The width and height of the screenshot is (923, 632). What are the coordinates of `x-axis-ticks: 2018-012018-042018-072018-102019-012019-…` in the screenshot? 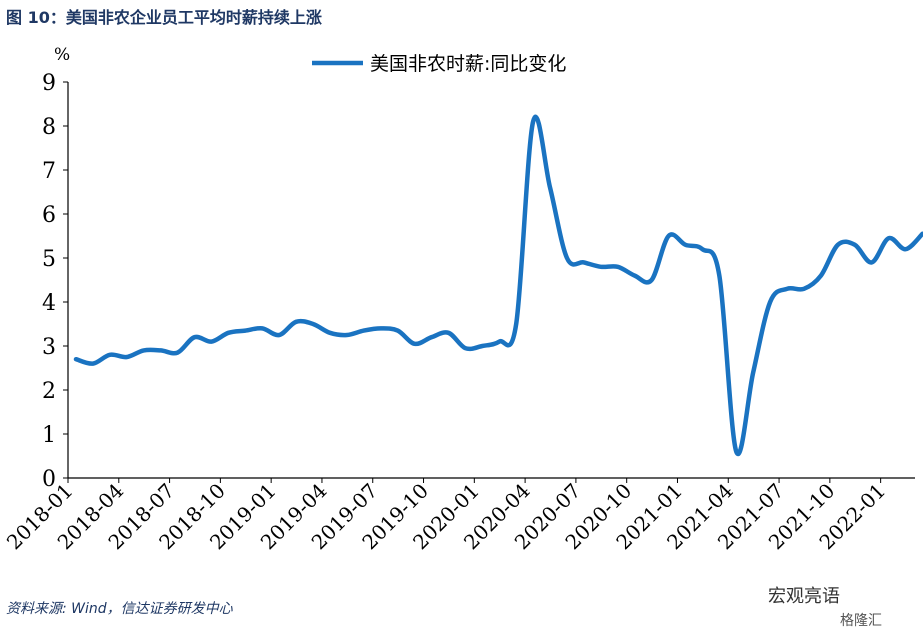 It's located at (446, 516).